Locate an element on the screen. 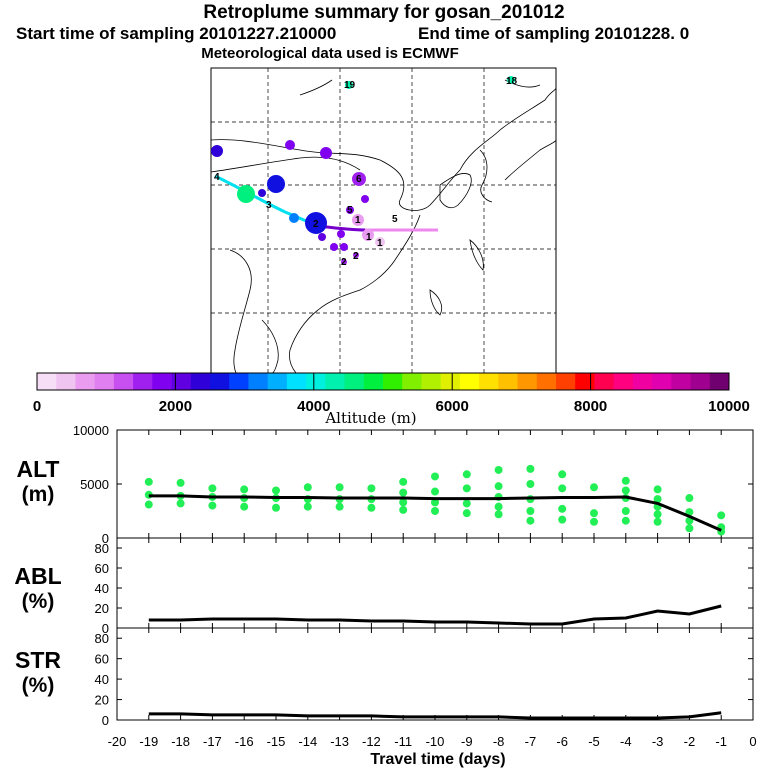 This screenshot has width=768, height=768. x-tick-label: -4 is located at coordinates (626, 741).